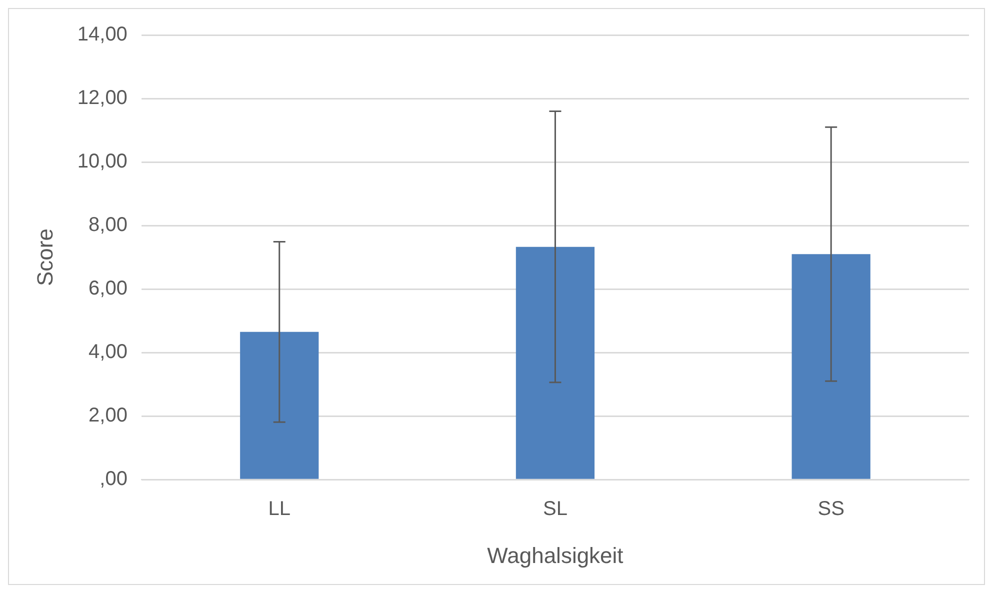 The height and width of the screenshot is (595, 996). I want to click on y-tick-label: 8,00, so click(108, 225).